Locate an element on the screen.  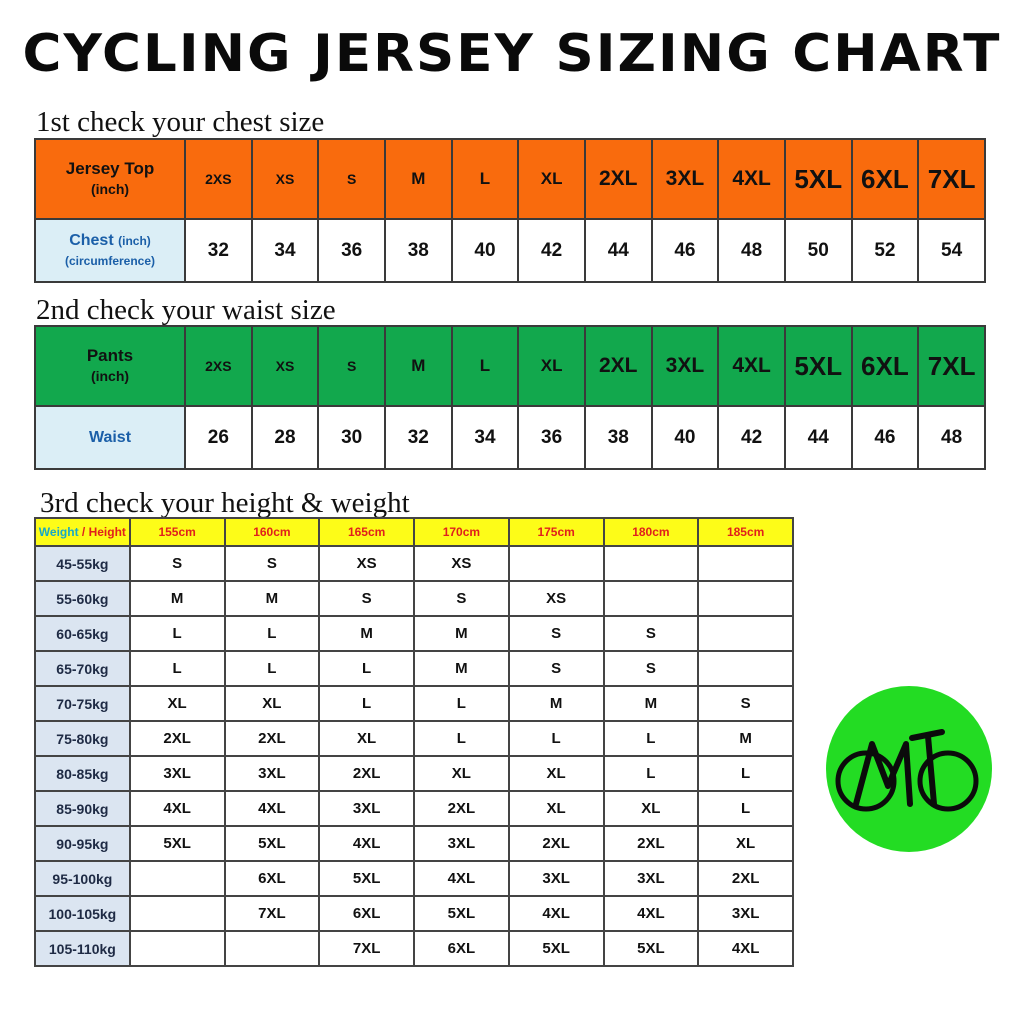
weight-height-corner: Weight / Height is located at coordinates (82, 532).